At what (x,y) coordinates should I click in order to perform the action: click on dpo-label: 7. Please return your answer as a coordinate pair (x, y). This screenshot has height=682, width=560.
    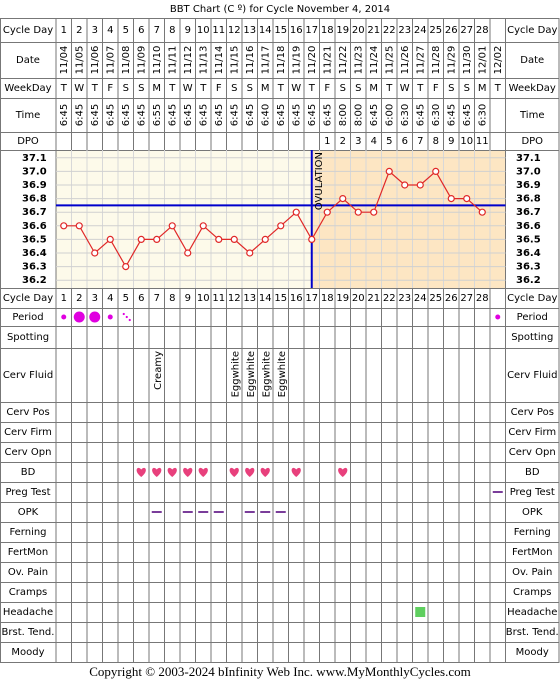
    Looking at the image, I should click on (420, 141).